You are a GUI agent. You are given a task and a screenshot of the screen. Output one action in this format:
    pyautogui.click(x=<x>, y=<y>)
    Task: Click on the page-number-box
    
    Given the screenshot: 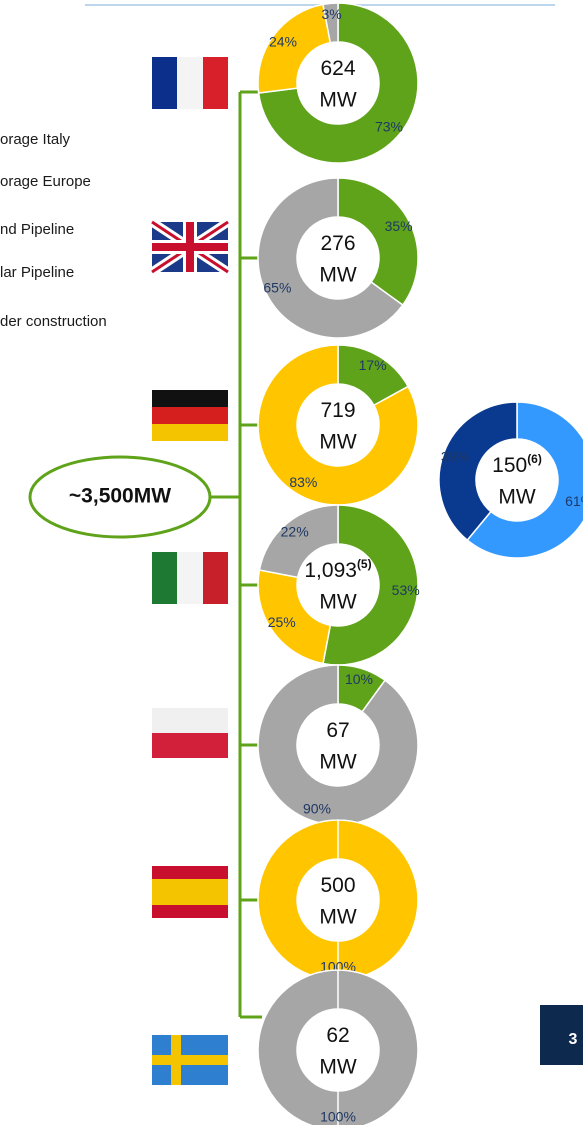 What is the action you would take?
    pyautogui.click(x=561, y=1035)
    